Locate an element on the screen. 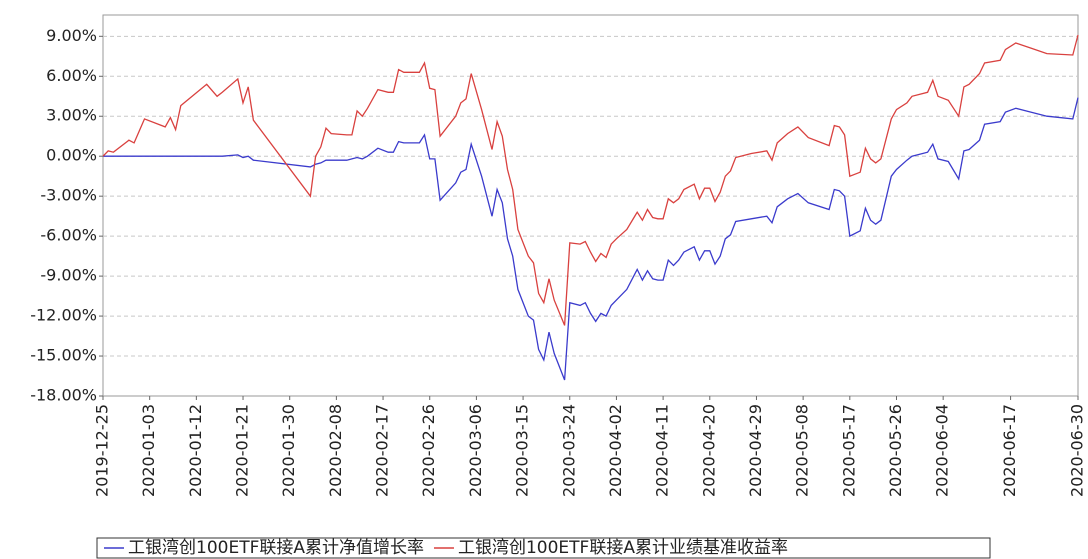  y-tick-label: -12.00% is located at coordinates (63, 315).